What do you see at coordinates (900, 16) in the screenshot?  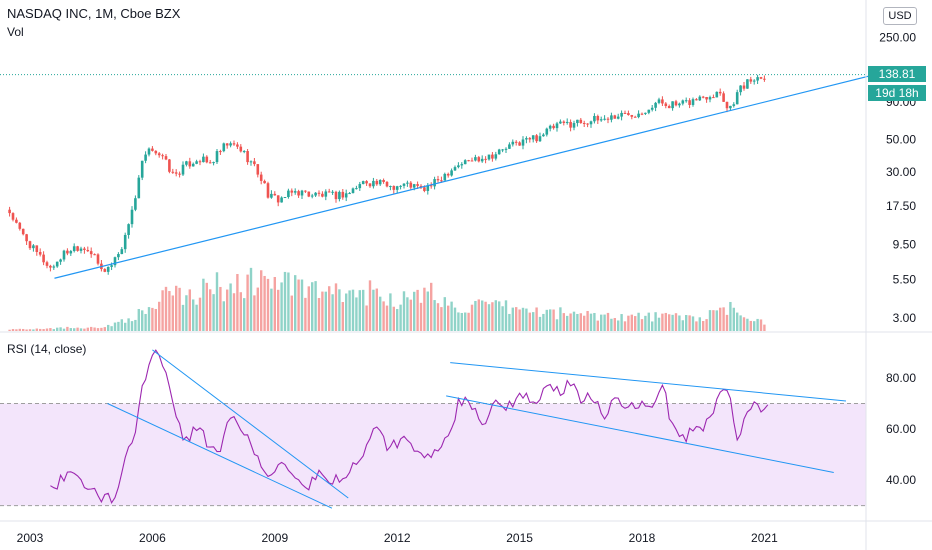 I see `currency-badge: USD` at bounding box center [900, 16].